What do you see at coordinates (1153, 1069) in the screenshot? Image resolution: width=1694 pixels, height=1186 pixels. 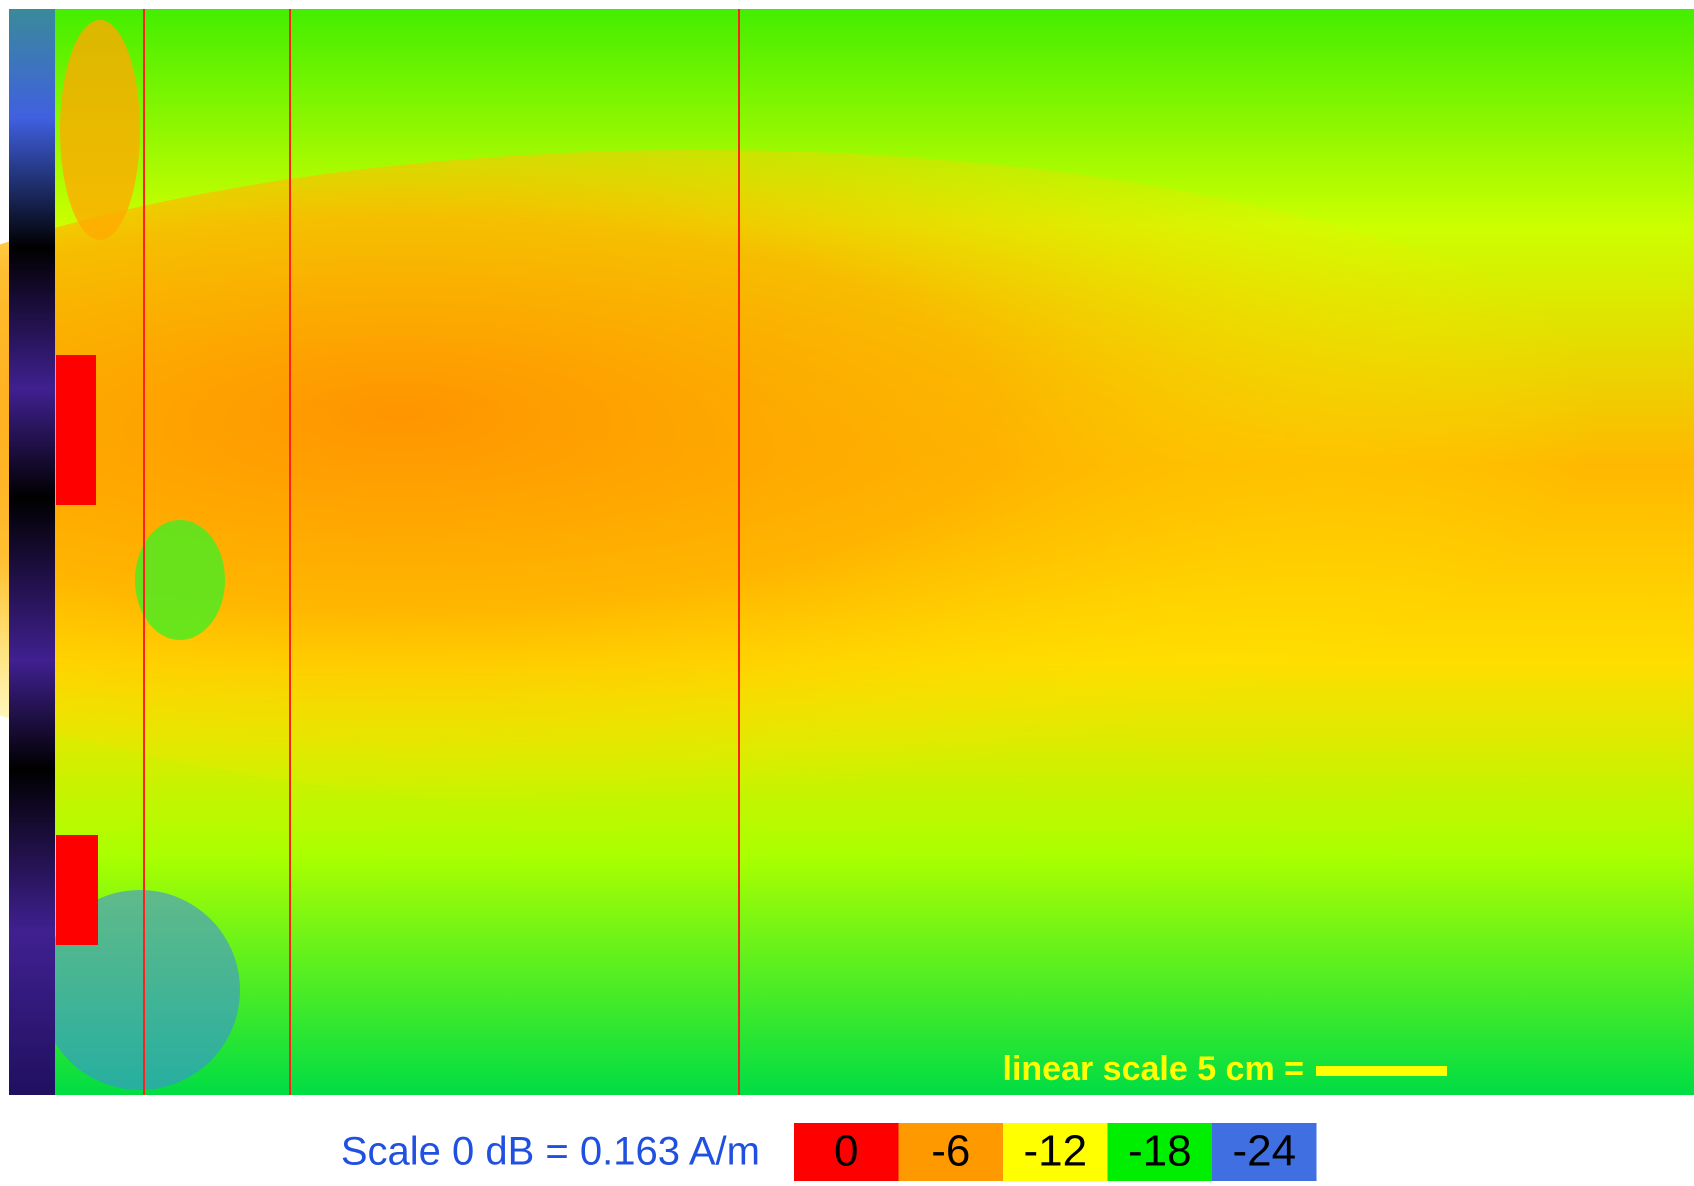 I see `scale-note: linear scale 5 cm =` at bounding box center [1153, 1069].